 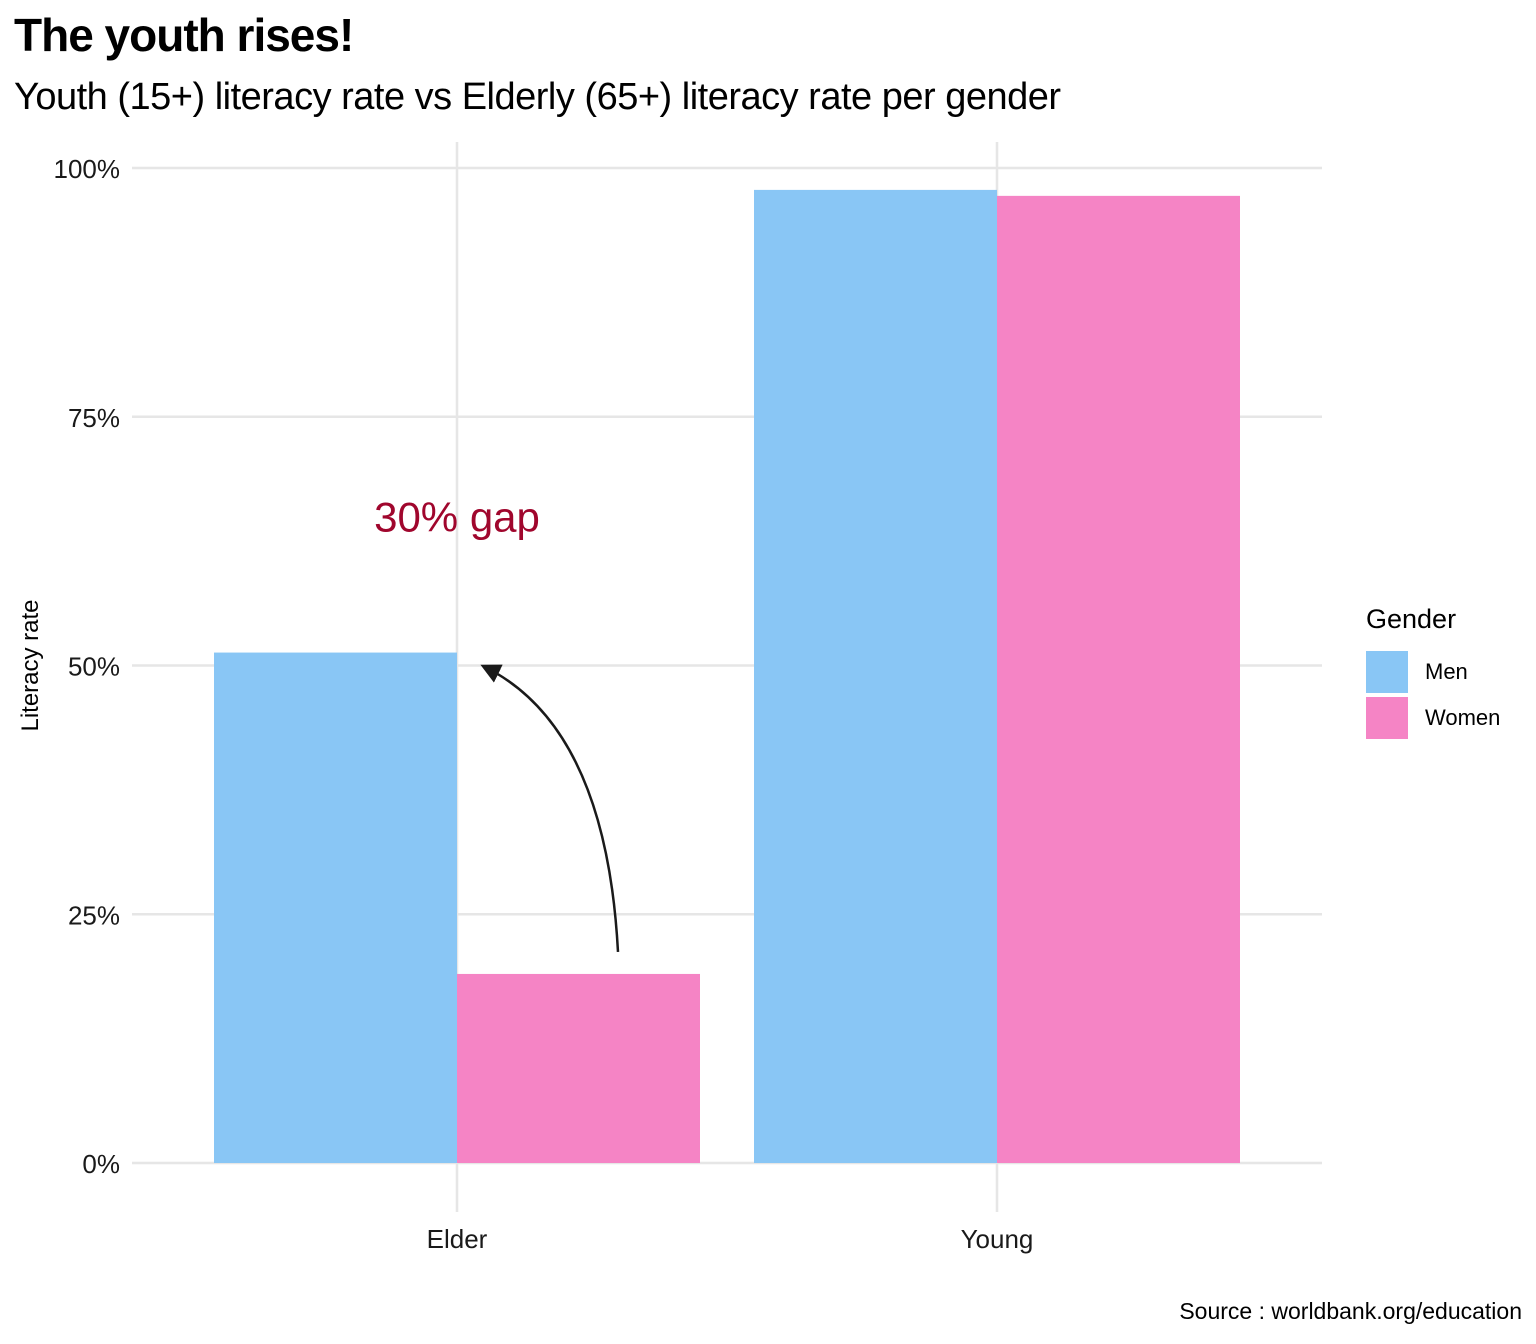 What do you see at coordinates (94, 667) in the screenshot?
I see `y-tick-label: 50%` at bounding box center [94, 667].